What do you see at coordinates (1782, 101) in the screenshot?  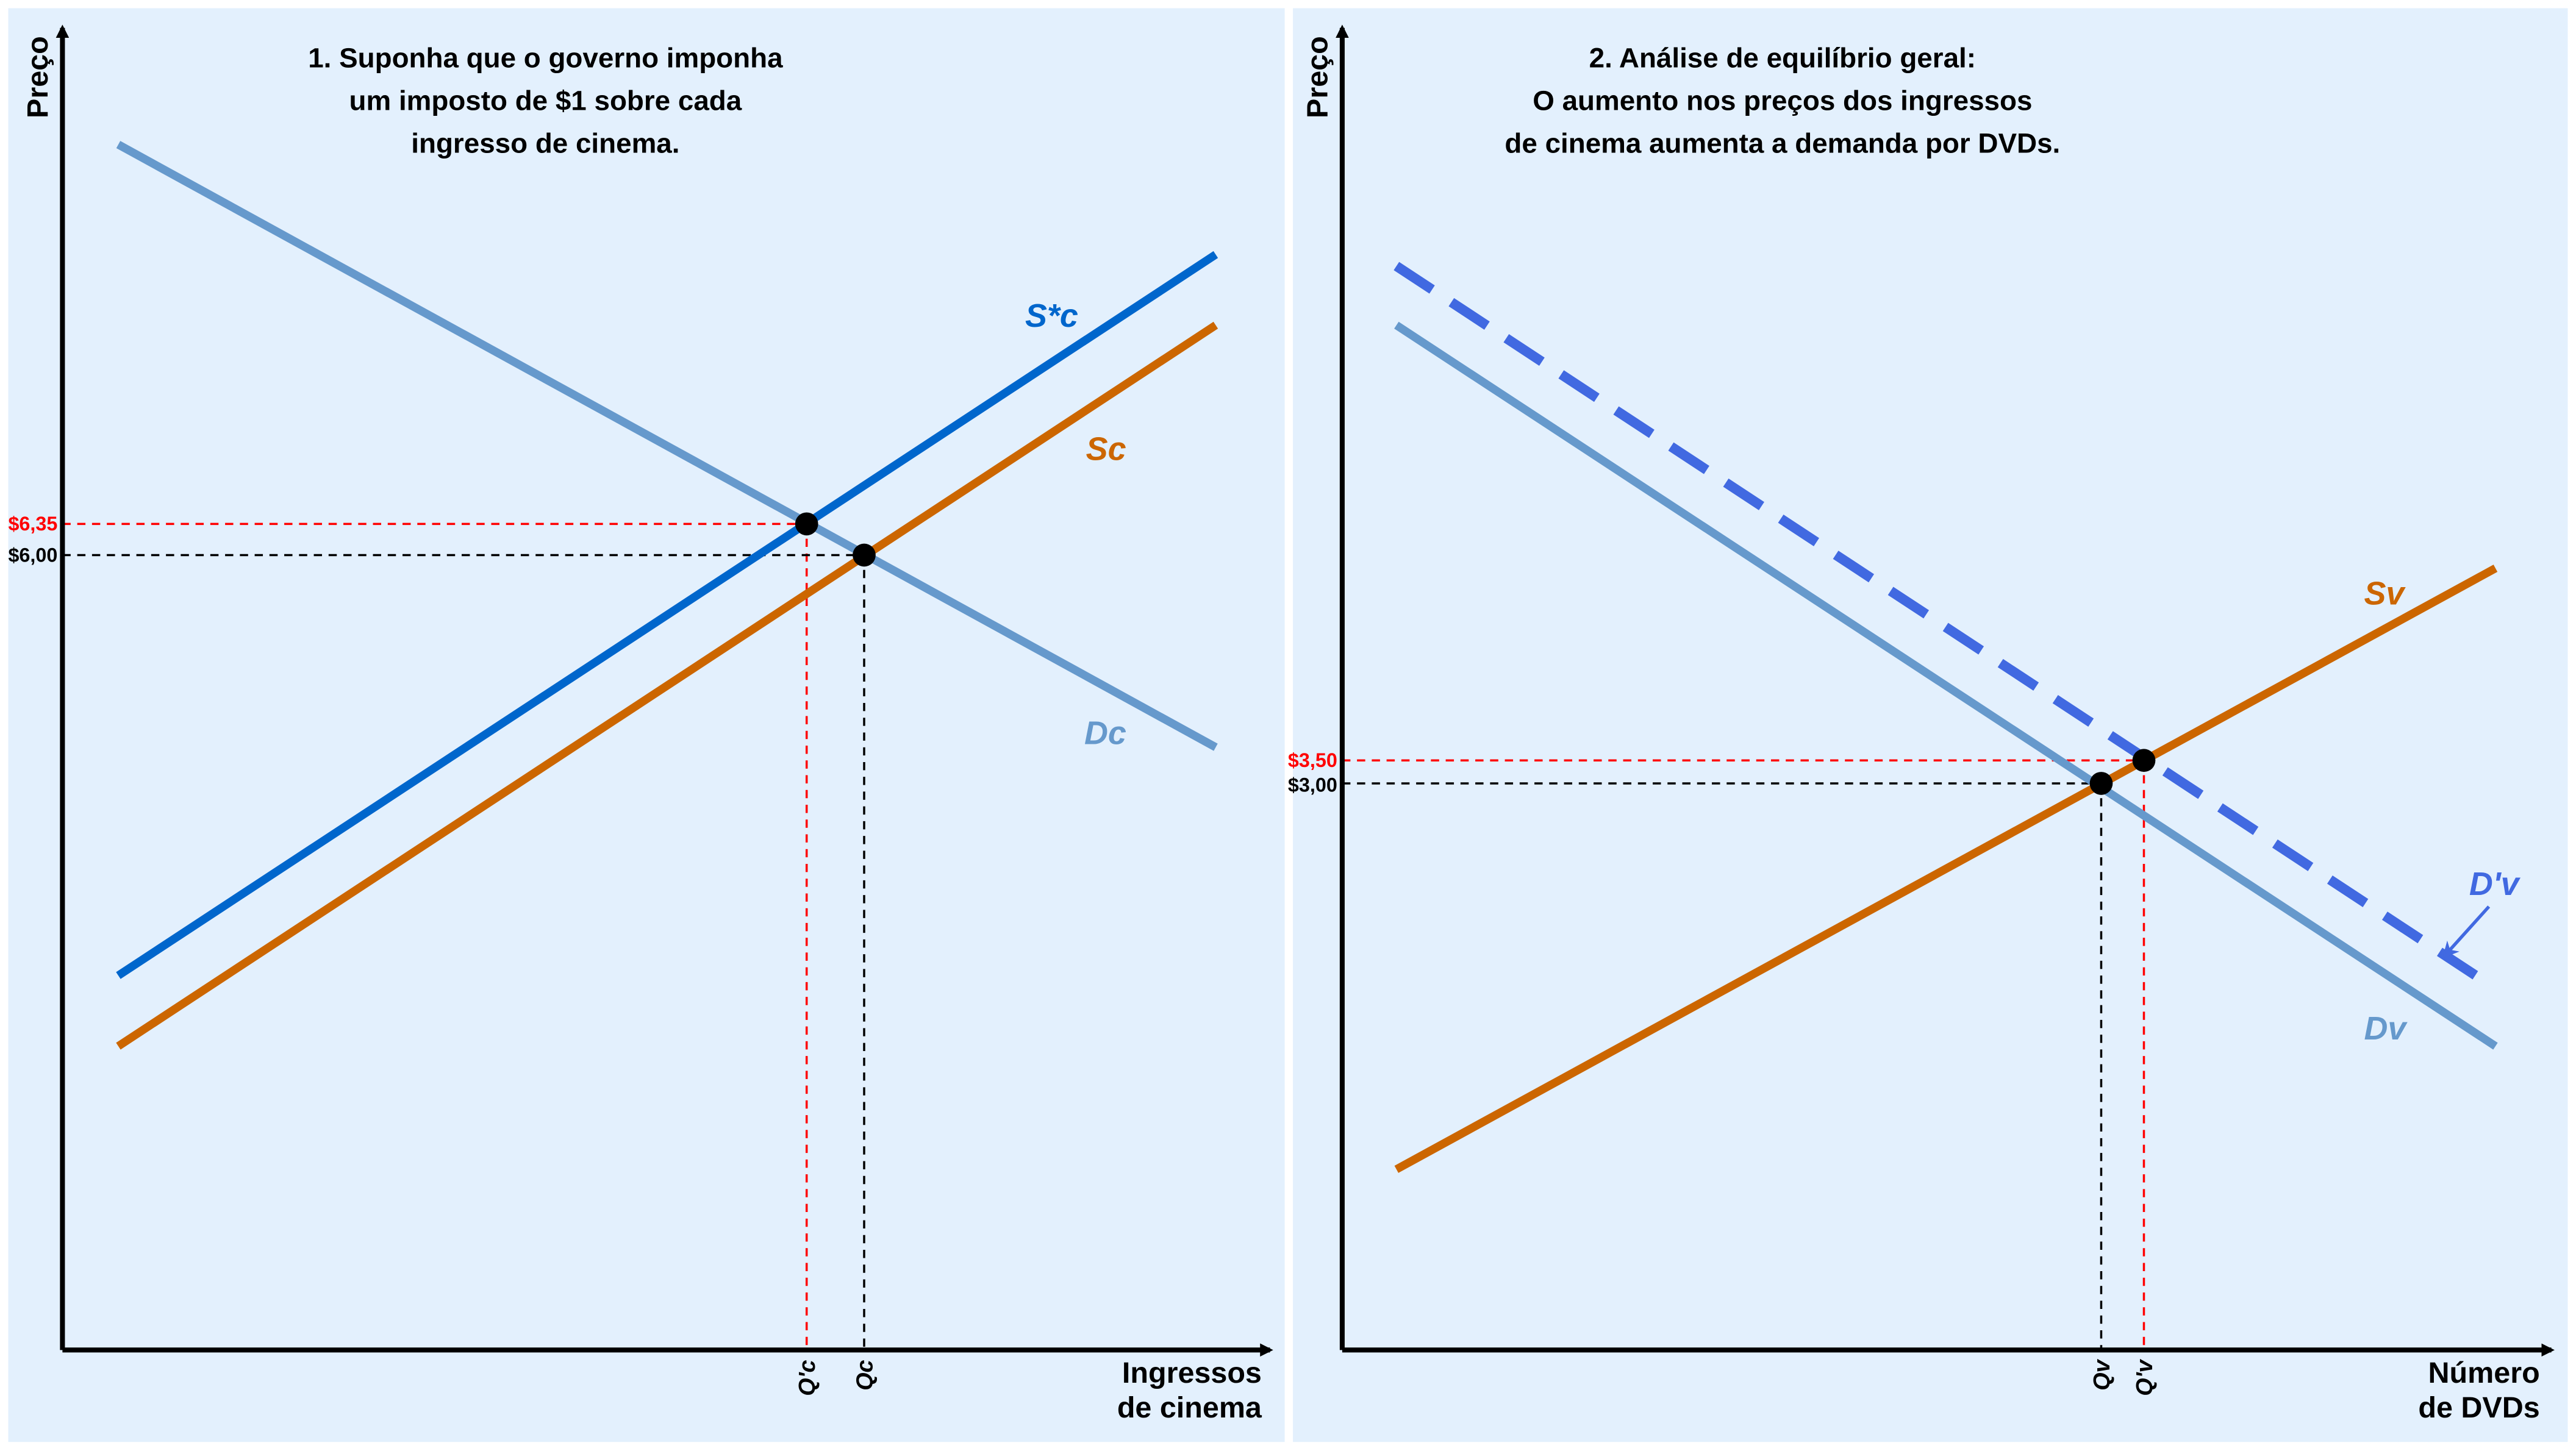 I see `title-line: O aumento nos preços dos ingressos` at bounding box center [1782, 101].